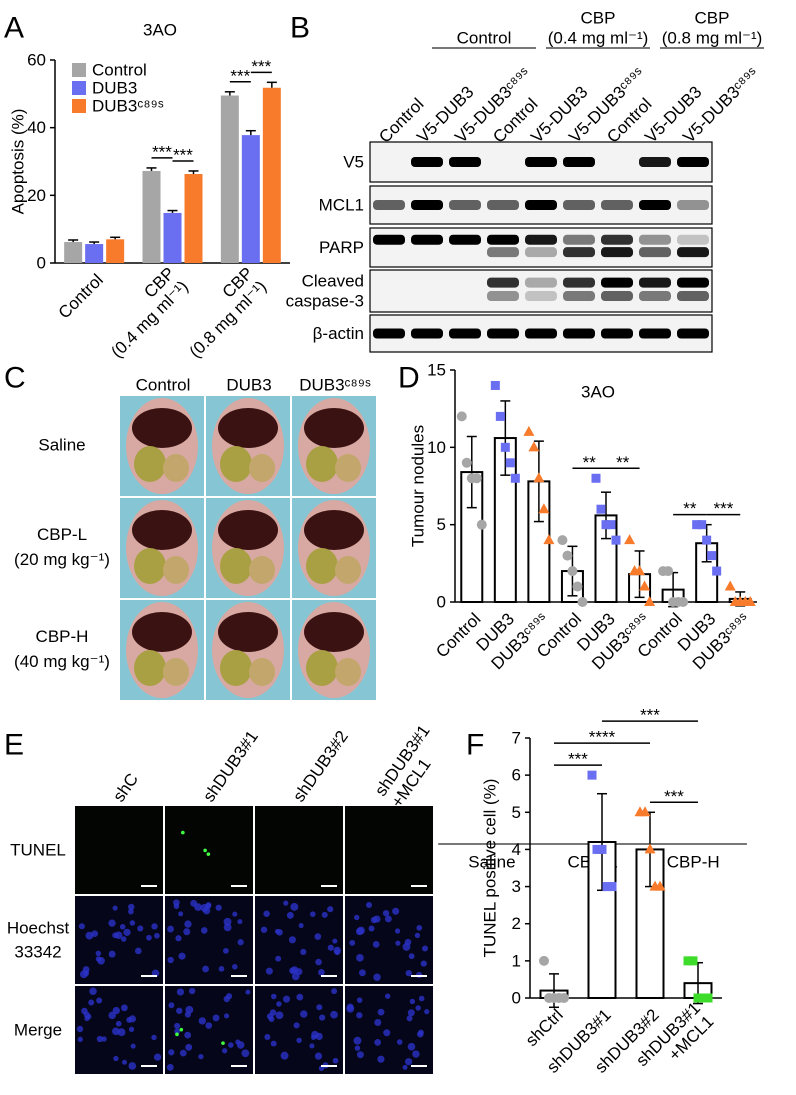 The width and height of the screenshot is (796, 1095). I want to click on y-tick-label: 0, so click(441, 602).